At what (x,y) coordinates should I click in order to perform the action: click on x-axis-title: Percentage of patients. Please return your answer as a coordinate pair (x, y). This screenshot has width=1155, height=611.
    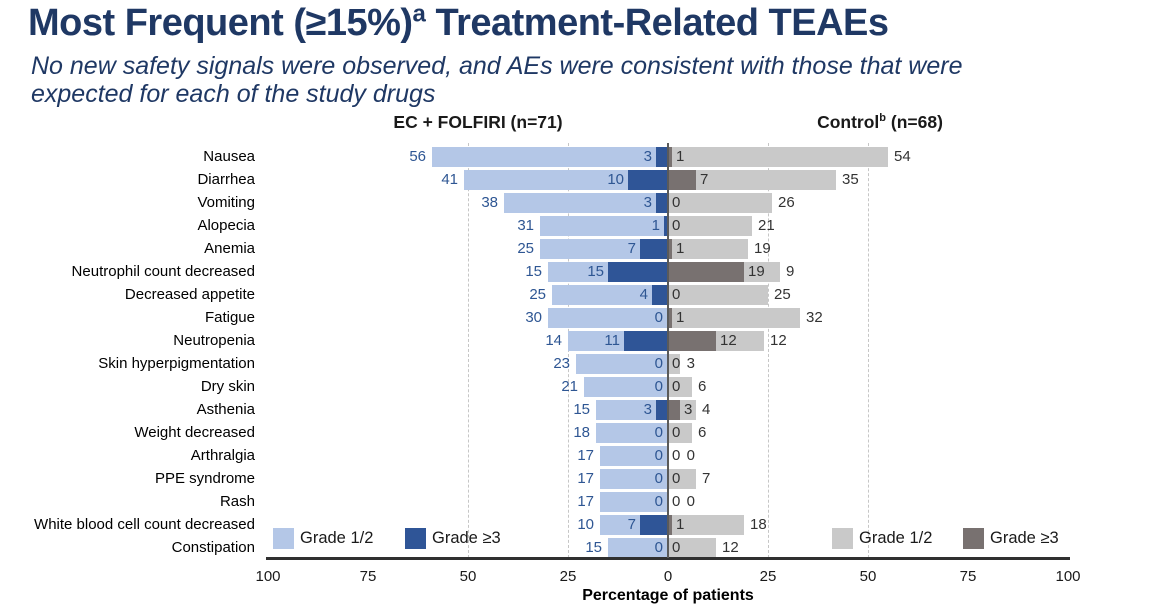
    Looking at the image, I should click on (668, 595).